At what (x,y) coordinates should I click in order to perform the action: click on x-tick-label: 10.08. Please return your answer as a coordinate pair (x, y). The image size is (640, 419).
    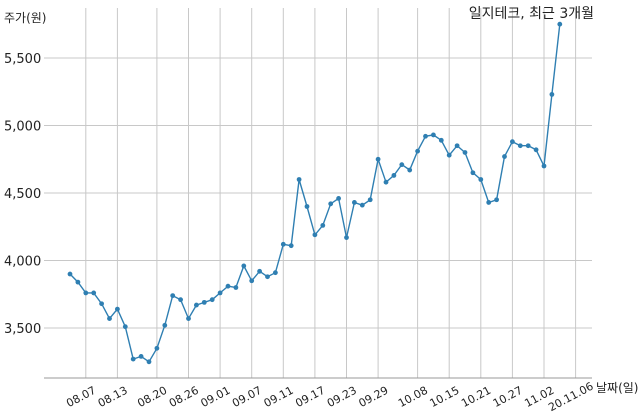
    Looking at the image, I should click on (413, 397).